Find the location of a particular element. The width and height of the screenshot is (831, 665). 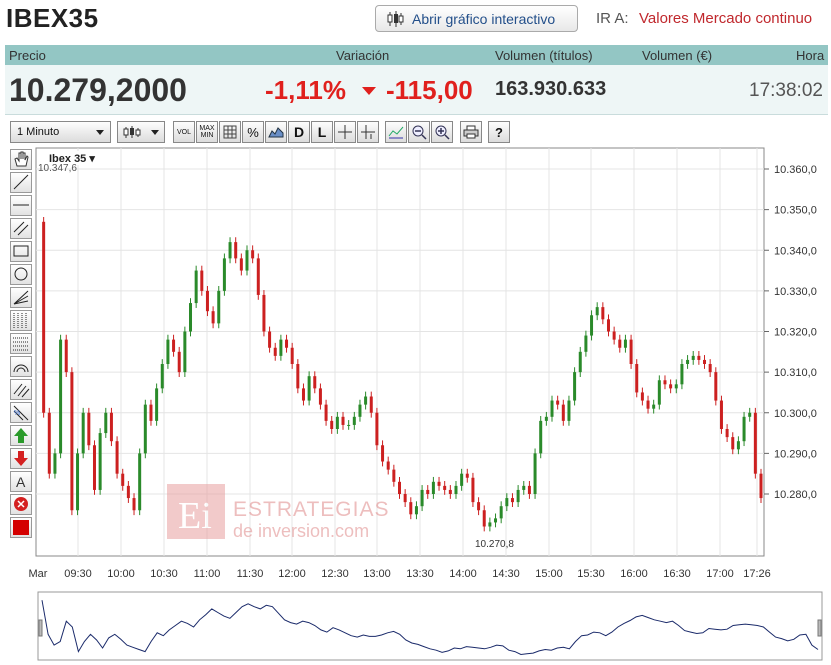

area-chart-button is located at coordinates (276, 132).